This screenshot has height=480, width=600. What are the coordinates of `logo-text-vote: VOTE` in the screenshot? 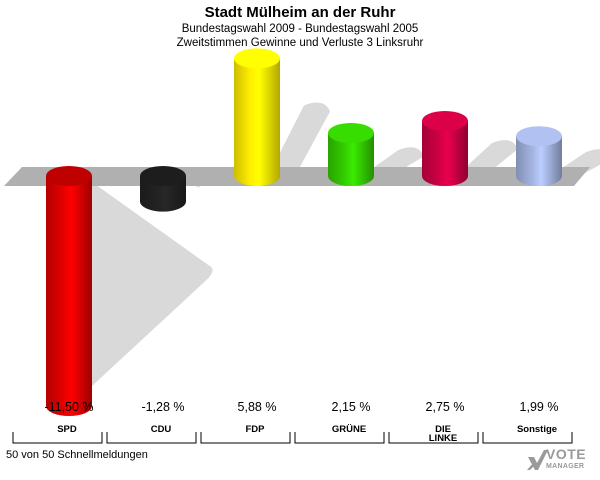 It's located at (566, 454).